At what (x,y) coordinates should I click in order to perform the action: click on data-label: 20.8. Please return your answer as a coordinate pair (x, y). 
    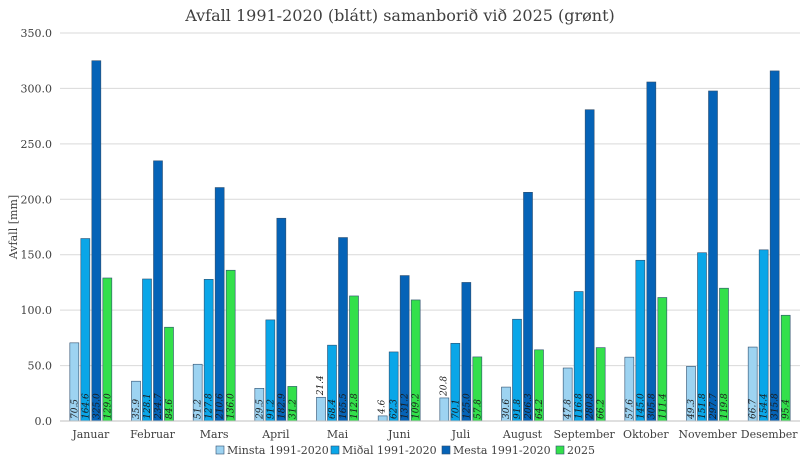
    Looking at the image, I should click on (444, 386).